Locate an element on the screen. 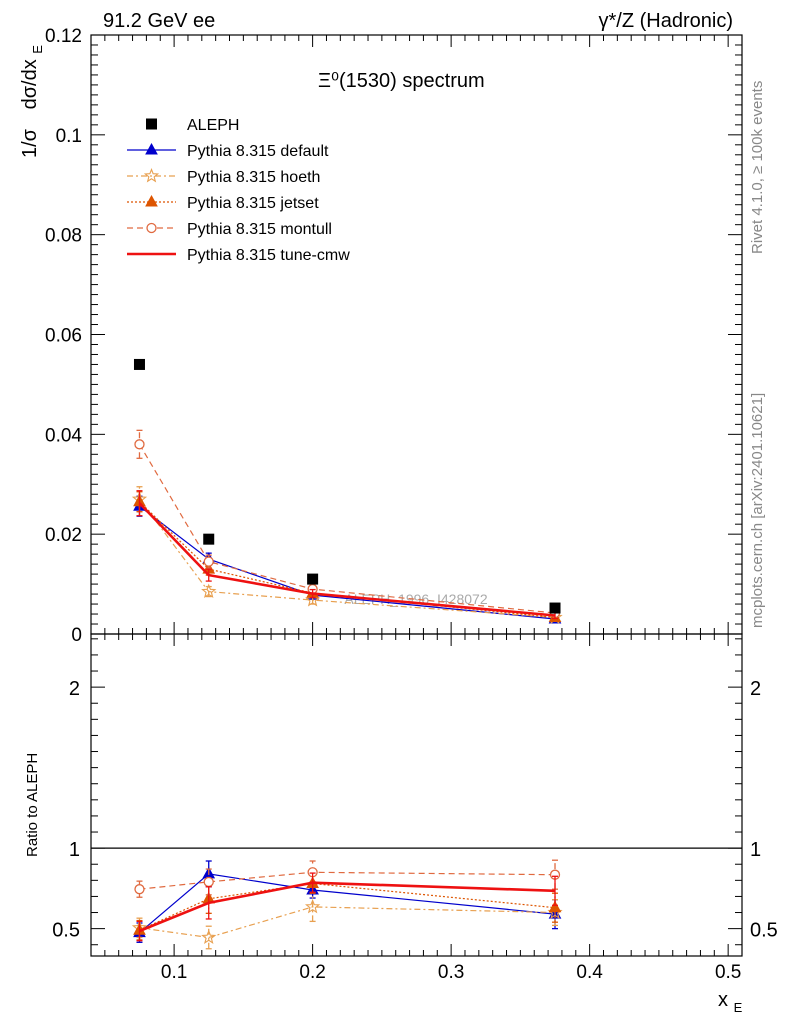  x-tick-label: 0.5 is located at coordinates (728, 972).